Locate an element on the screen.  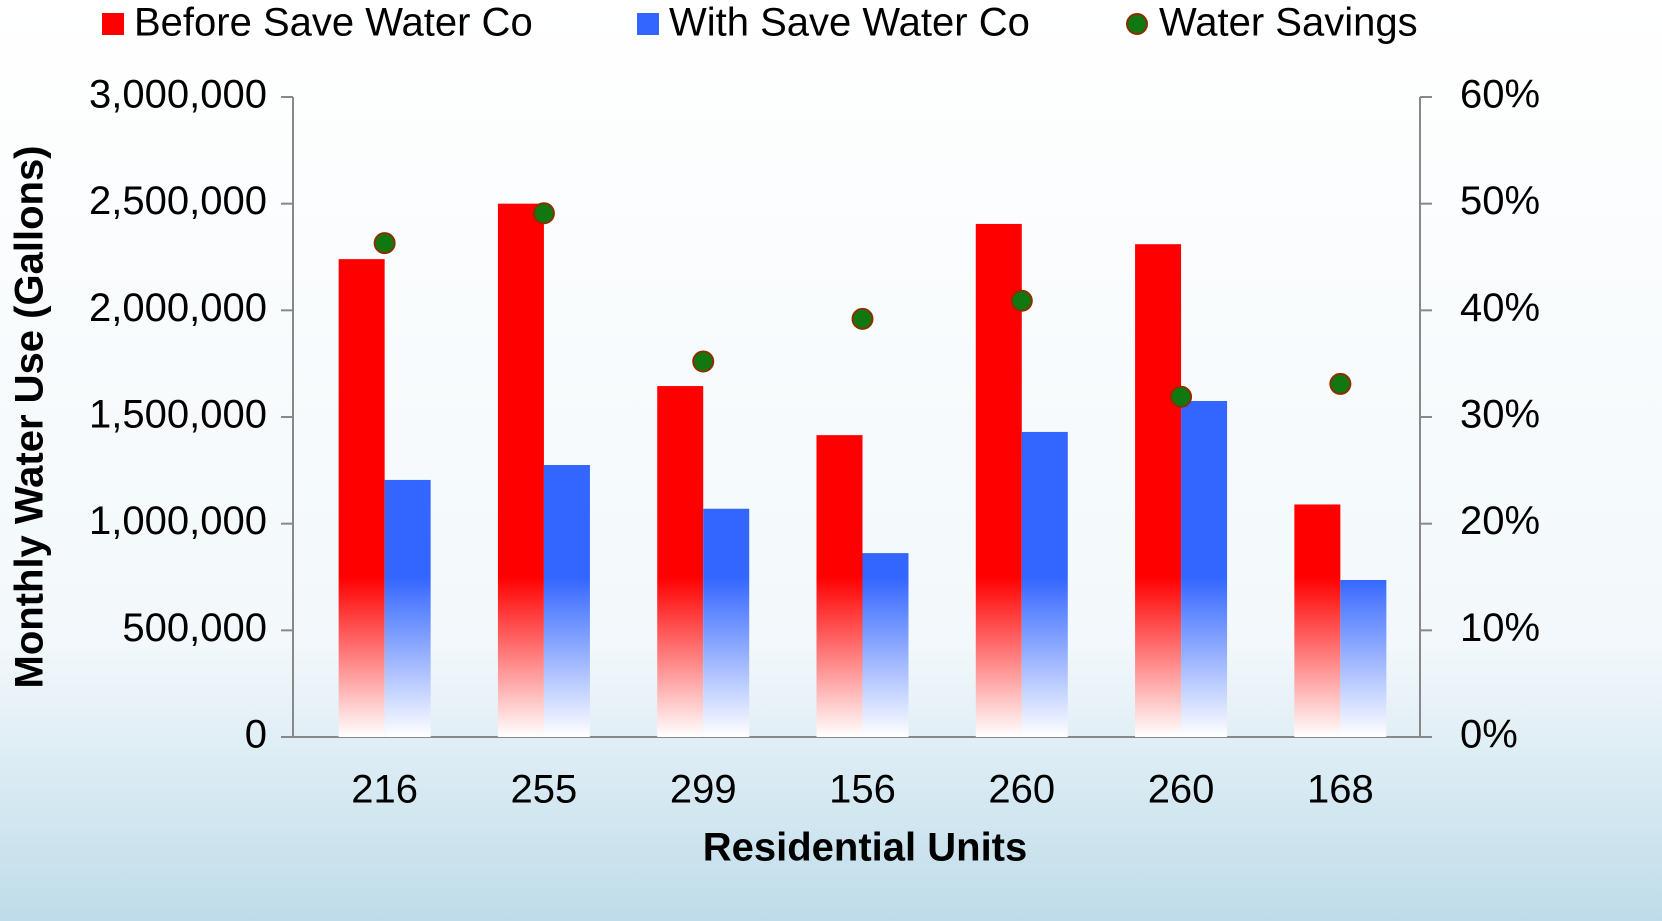
y-tick-label: 1,000,000 is located at coordinates (178, 521).